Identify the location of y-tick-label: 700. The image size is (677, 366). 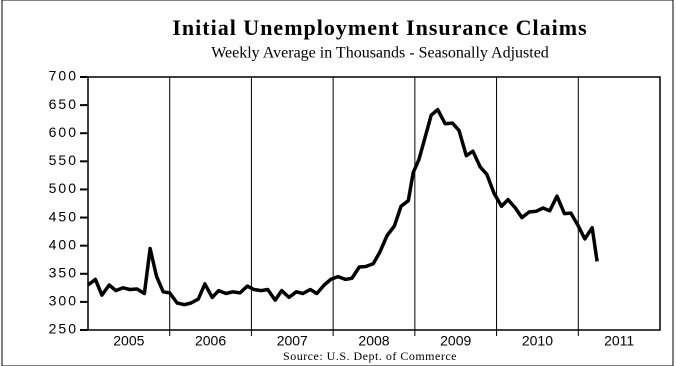
(63, 76).